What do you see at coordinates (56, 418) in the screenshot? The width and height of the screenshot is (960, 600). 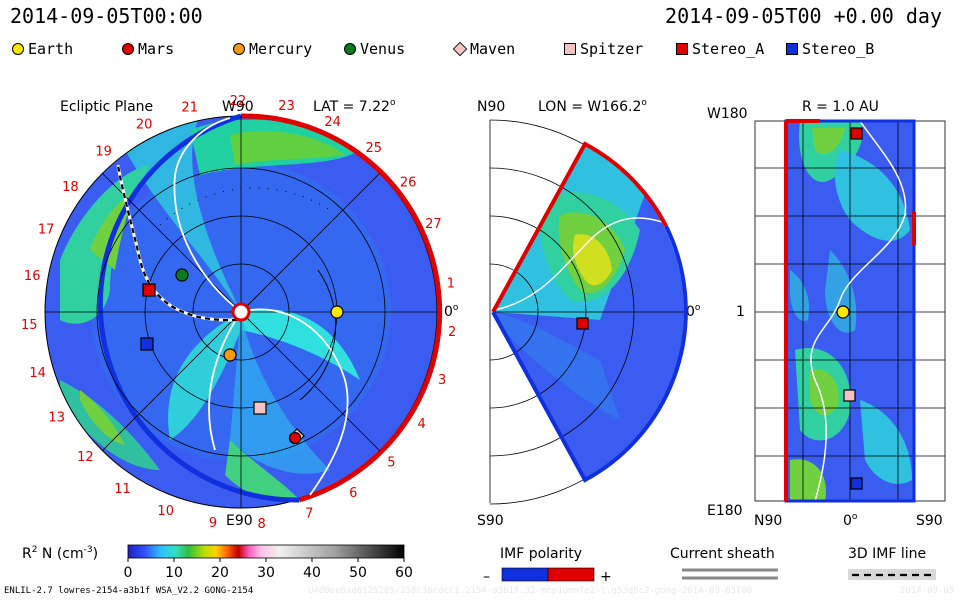 I see `rim-tick-label: 13` at bounding box center [56, 418].